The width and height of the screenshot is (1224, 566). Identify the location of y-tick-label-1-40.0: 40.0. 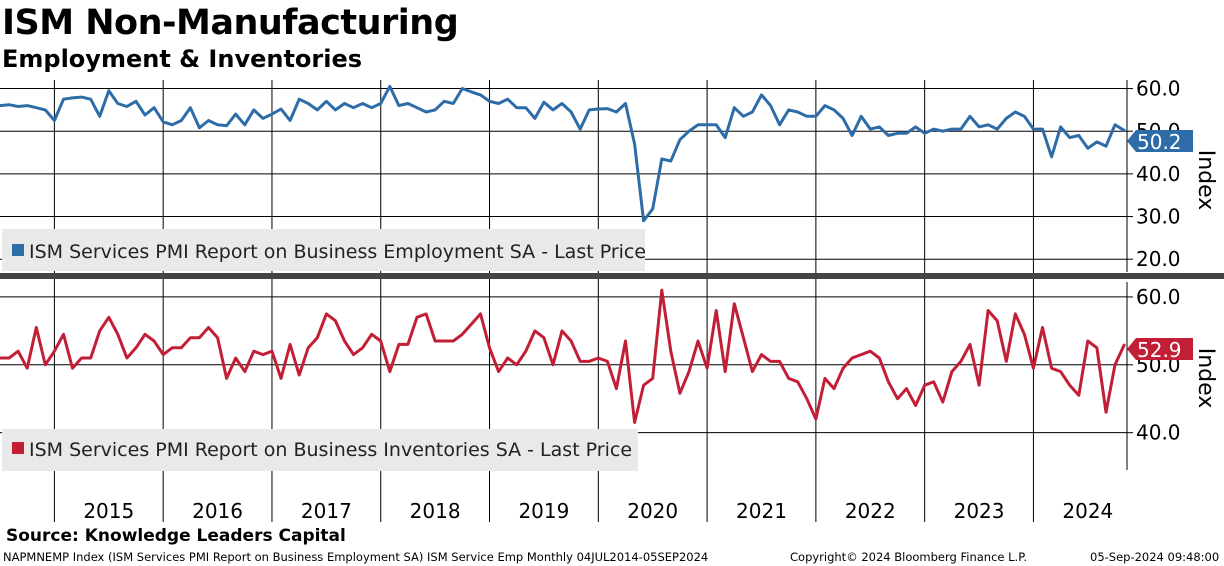
(1158, 433).